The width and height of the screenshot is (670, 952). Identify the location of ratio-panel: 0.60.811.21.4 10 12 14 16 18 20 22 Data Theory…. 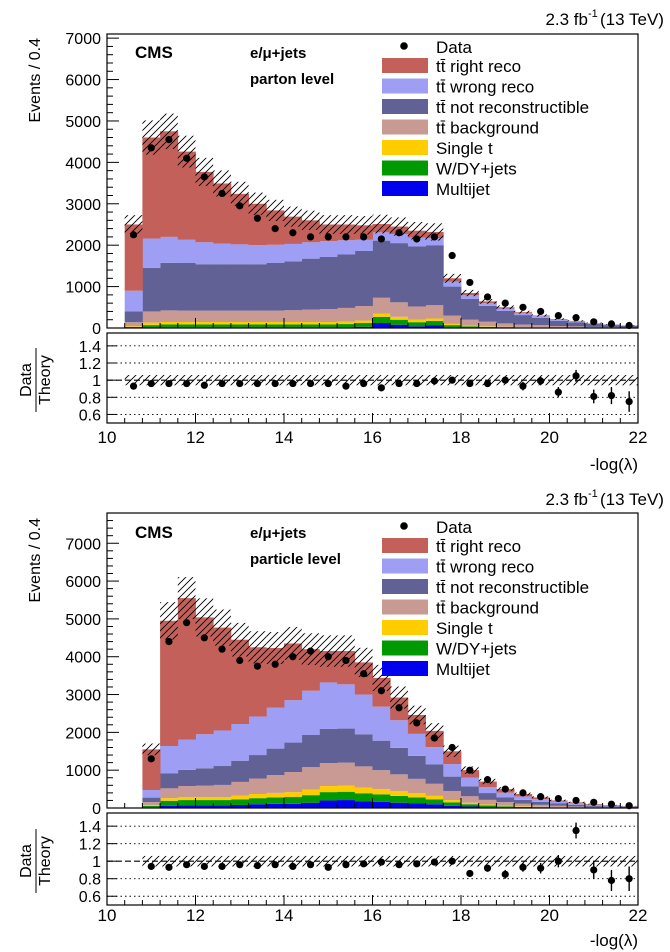
(332, 403).